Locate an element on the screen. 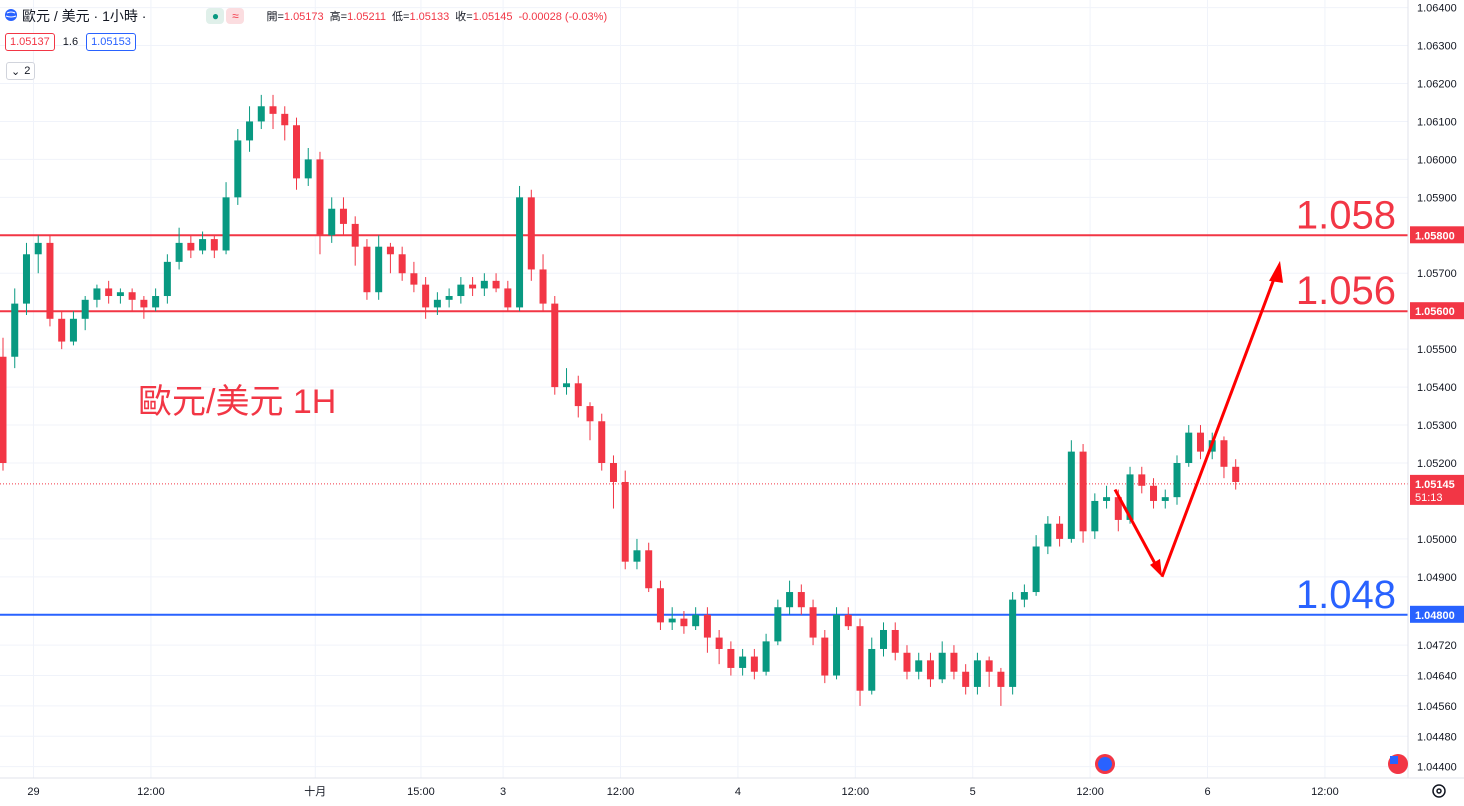  y-tick-label: 1.04560 is located at coordinates (1437, 707).